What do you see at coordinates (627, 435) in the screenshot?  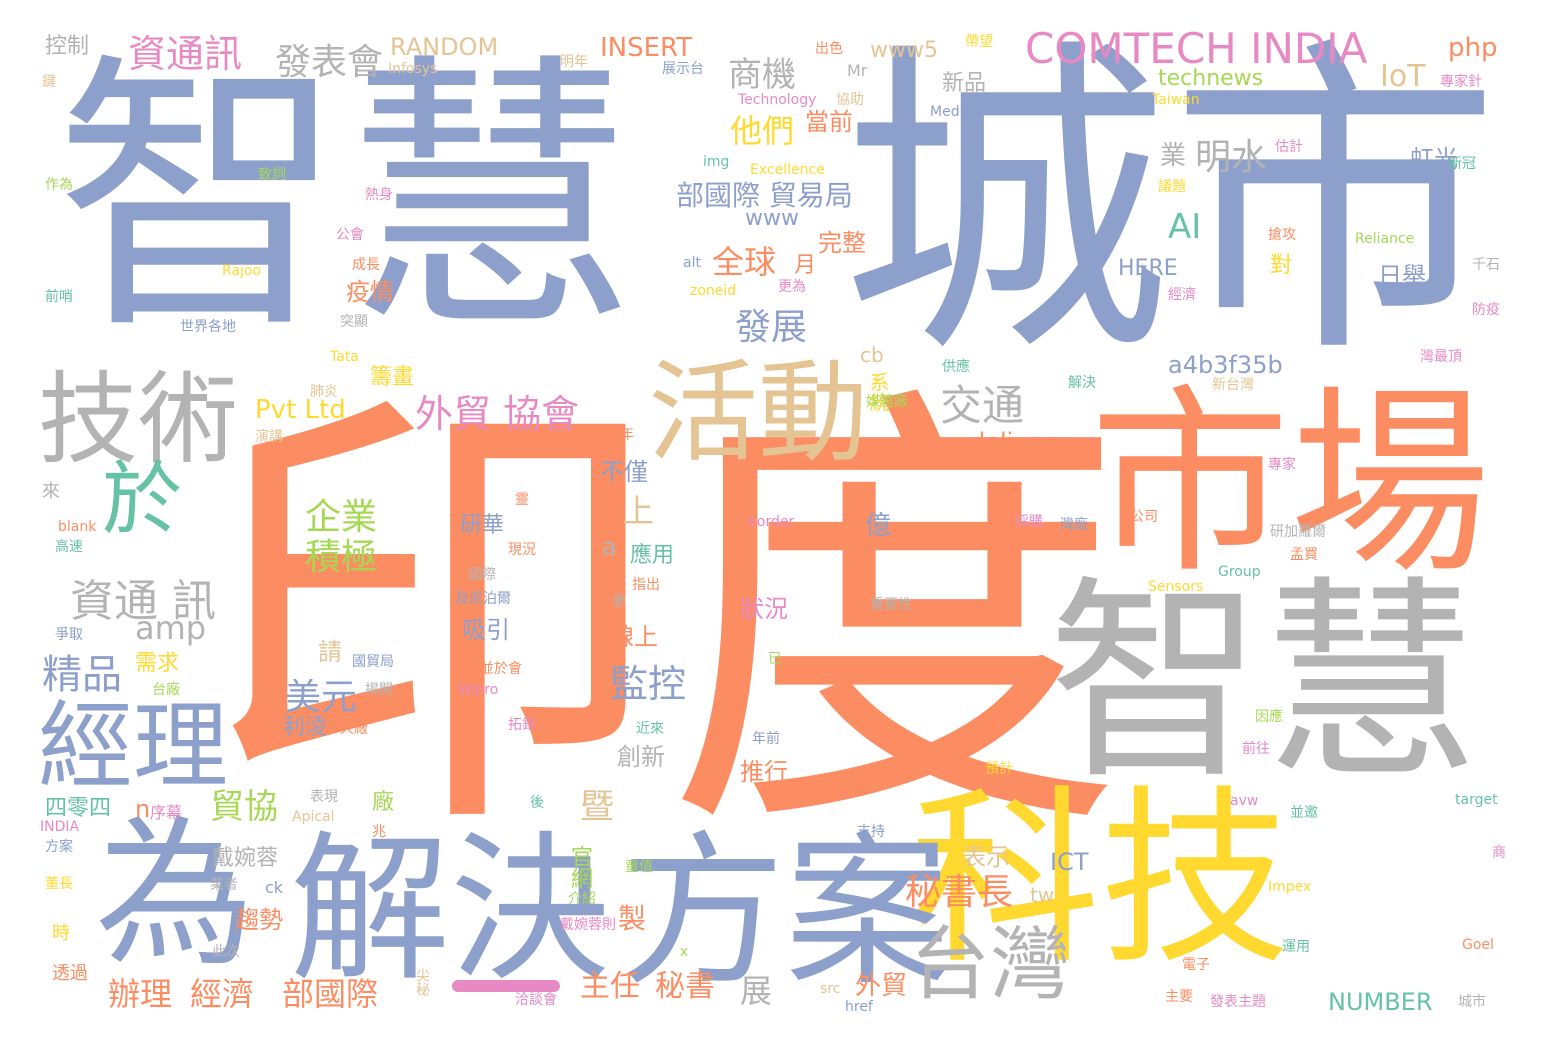 I see `word-nian: 年` at bounding box center [627, 435].